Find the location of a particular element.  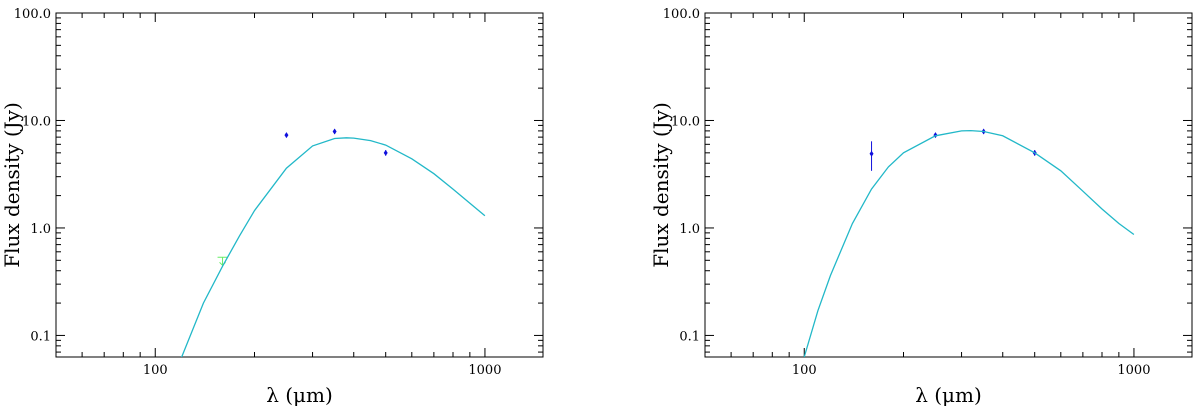

data-layer is located at coordinates (333, 242).